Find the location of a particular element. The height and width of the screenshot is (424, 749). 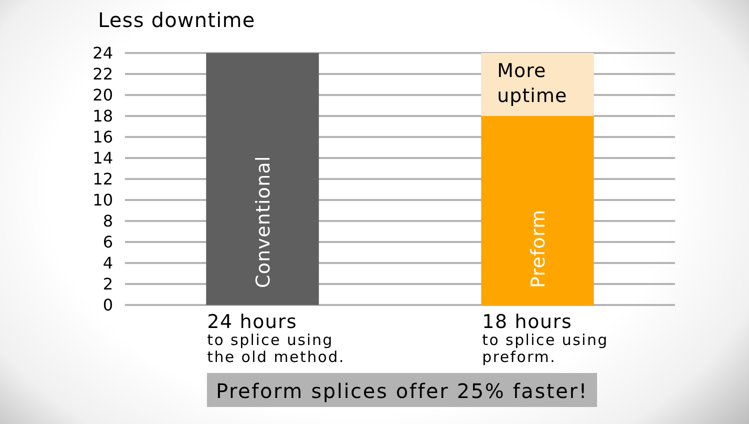

y-tick-label: 0 is located at coordinates (107, 305).